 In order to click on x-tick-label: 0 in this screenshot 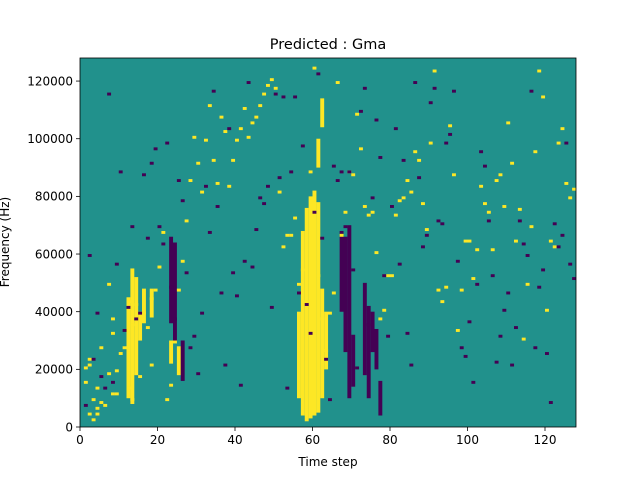, I will do `click(80, 440)`.